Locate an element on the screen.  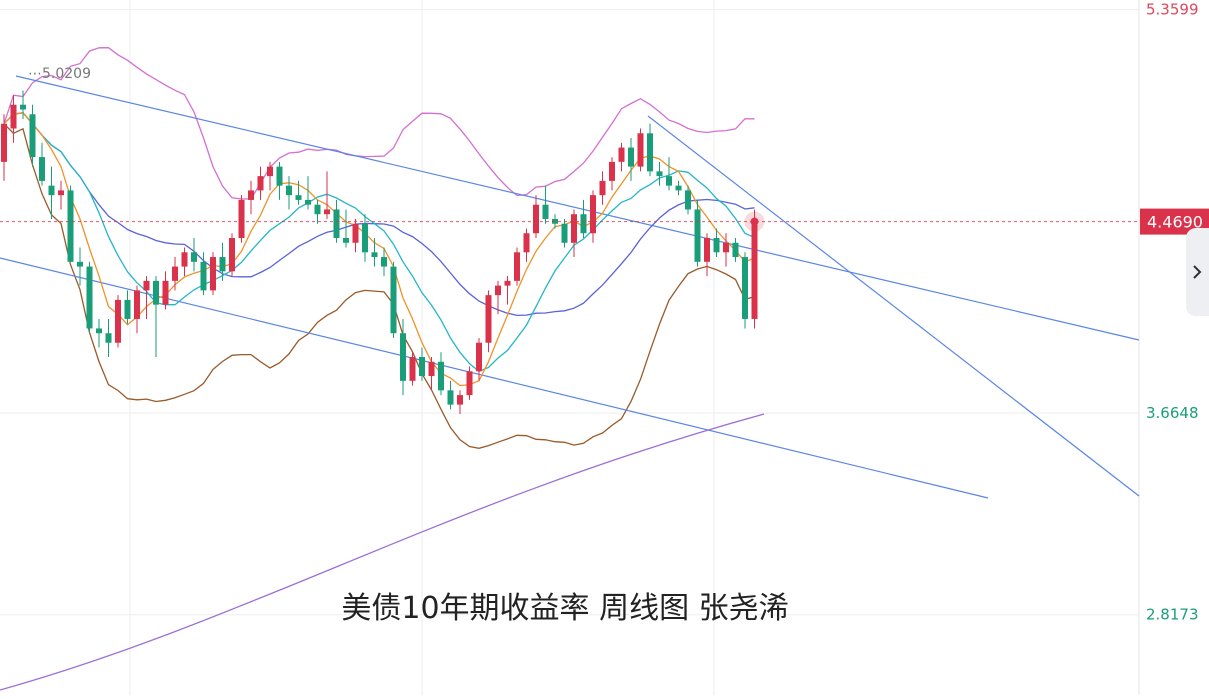
scroll-right-button is located at coordinates (1197, 272).